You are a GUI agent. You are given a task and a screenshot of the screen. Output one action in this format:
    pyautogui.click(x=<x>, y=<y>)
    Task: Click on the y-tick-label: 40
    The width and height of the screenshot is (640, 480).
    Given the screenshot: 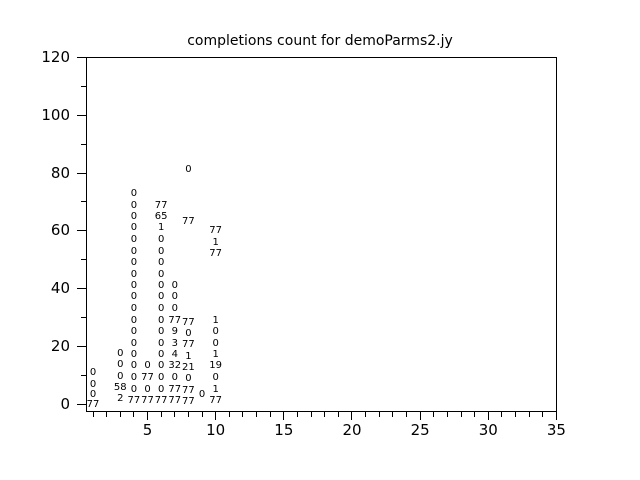 What is the action you would take?
    pyautogui.click(x=60, y=288)
    